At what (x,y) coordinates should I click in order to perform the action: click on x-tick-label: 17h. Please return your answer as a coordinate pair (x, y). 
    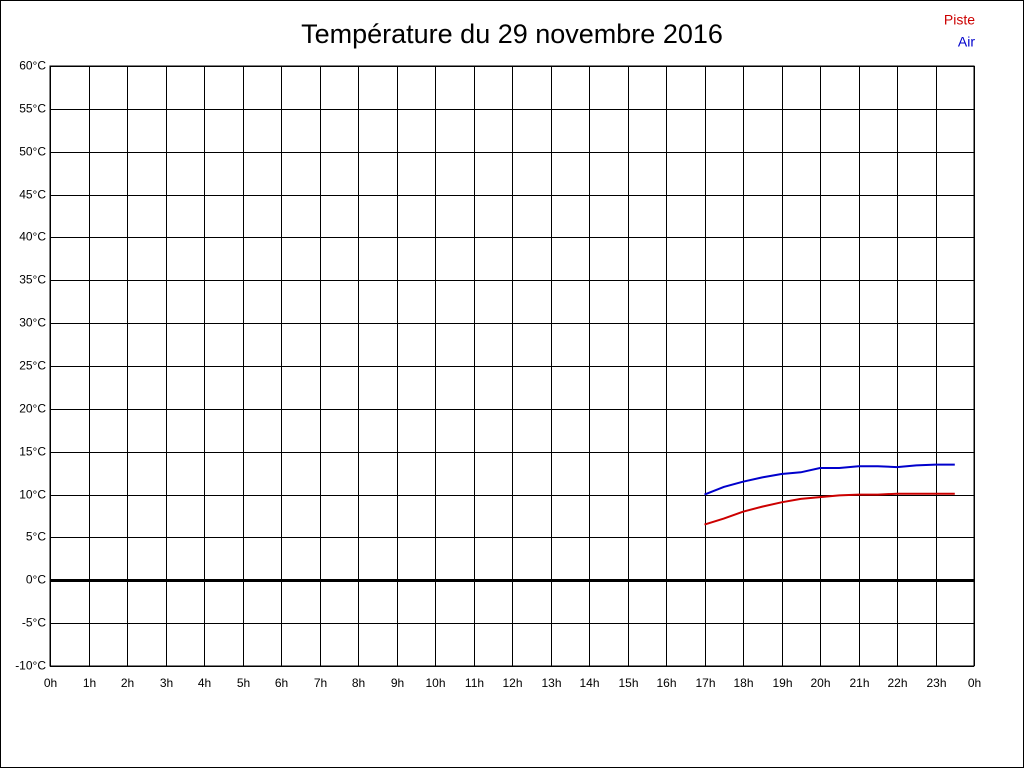
    Looking at the image, I should click on (705, 683).